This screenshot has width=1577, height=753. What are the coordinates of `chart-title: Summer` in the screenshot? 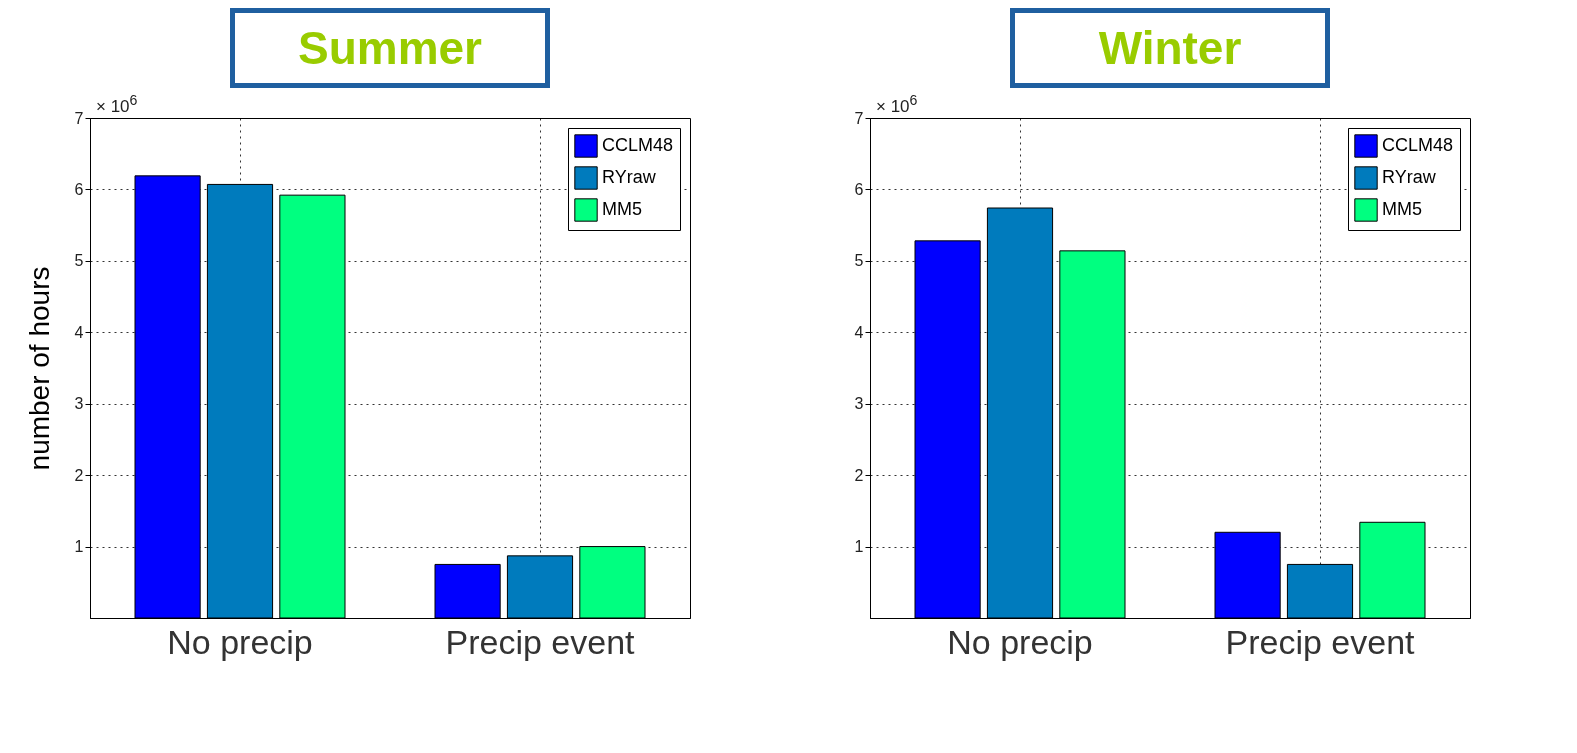 It's located at (390, 48).